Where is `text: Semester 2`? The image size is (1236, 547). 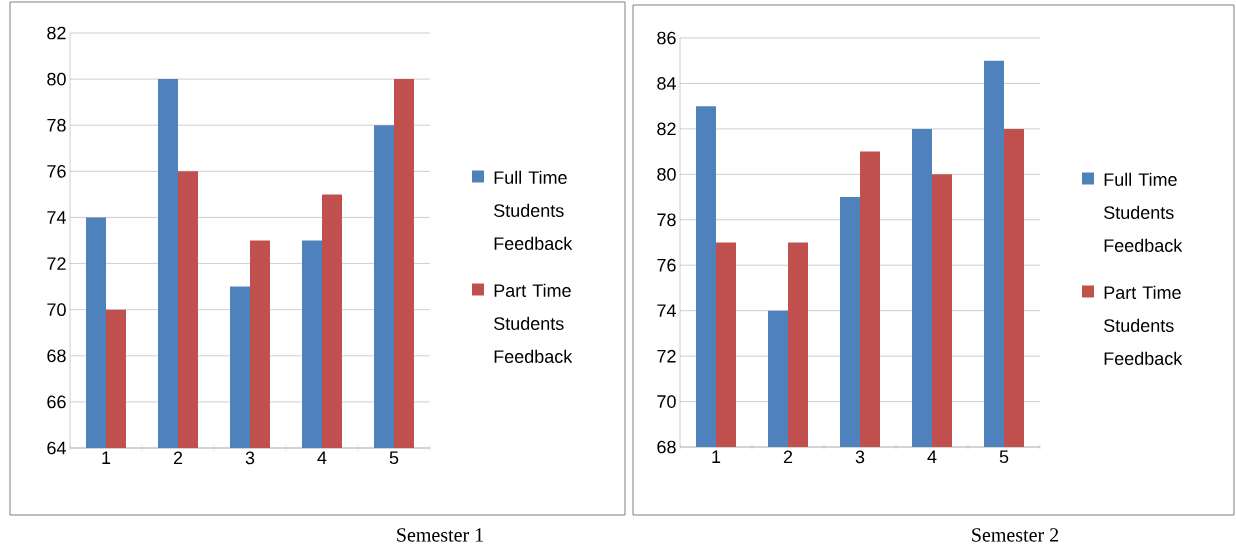 text: Semester 2 is located at coordinates (1015, 535).